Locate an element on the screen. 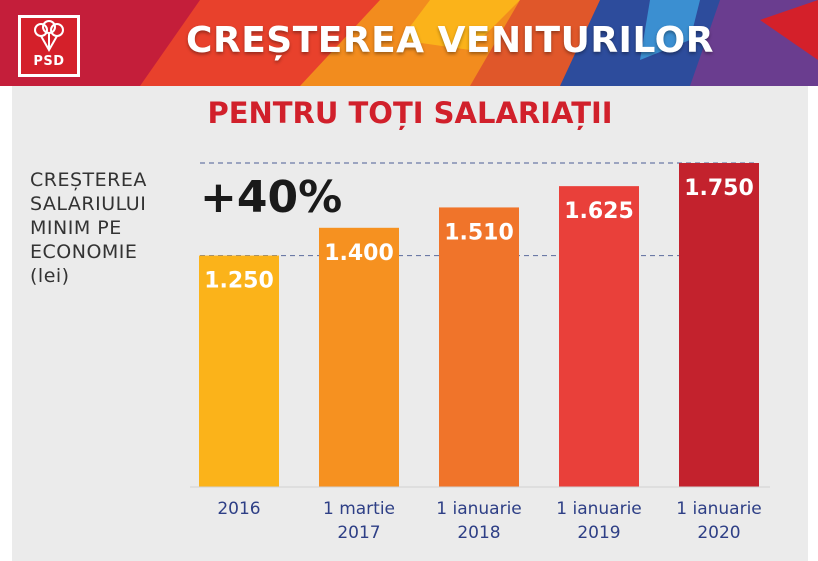 This screenshot has height=561, width=818. subtitle: PENTRU TOȚI SALARIAȚII is located at coordinates (410, 113).